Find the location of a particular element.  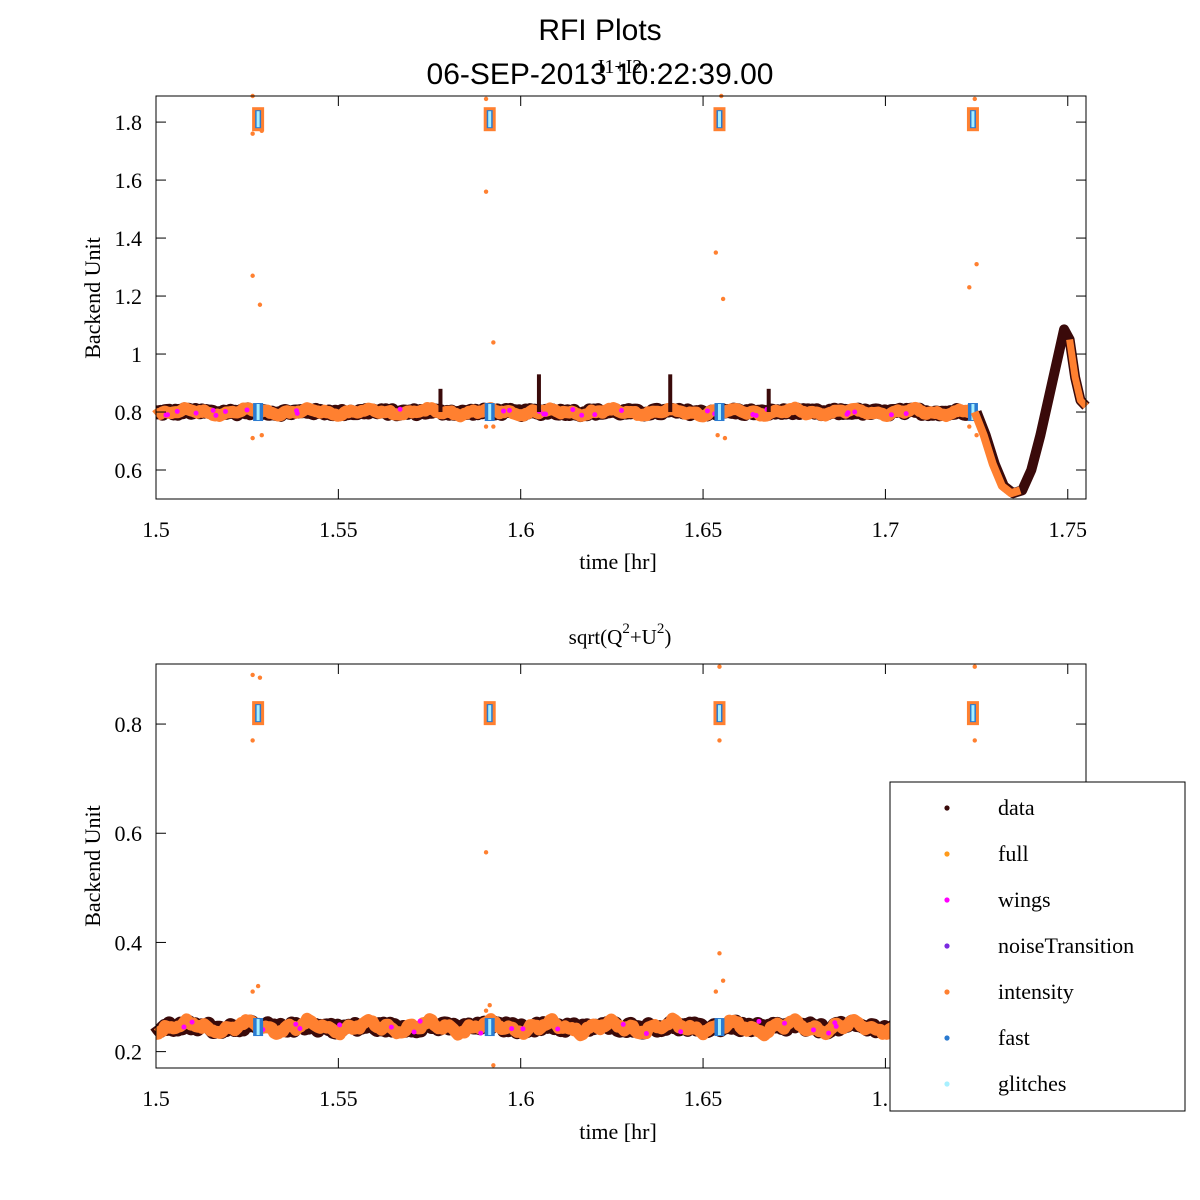

top-ytick-label: 0.8 is located at coordinates (129, 412).